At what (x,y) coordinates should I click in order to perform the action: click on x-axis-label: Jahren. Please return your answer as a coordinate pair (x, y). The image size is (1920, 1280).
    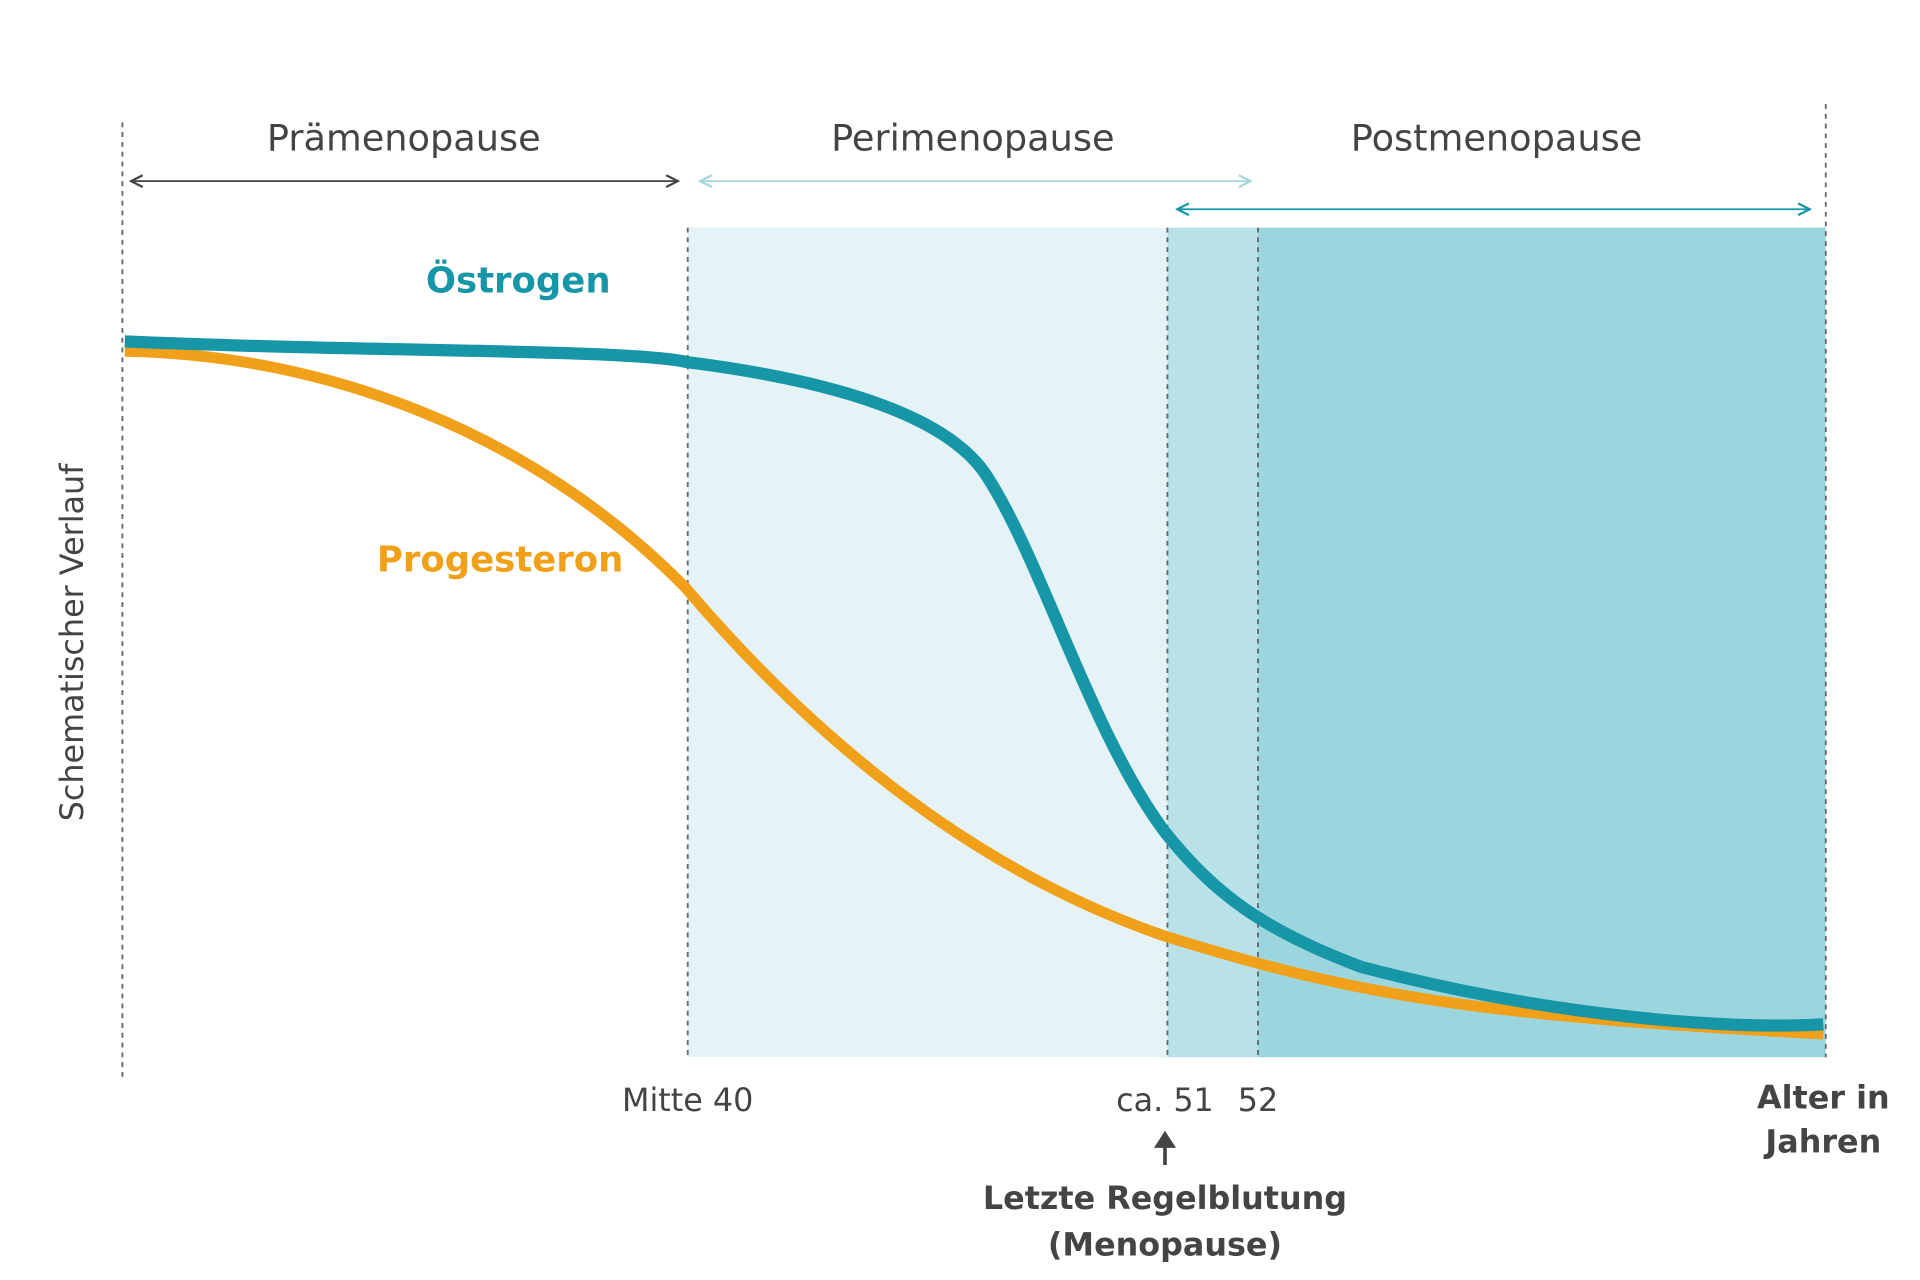
    Looking at the image, I should click on (1822, 1142).